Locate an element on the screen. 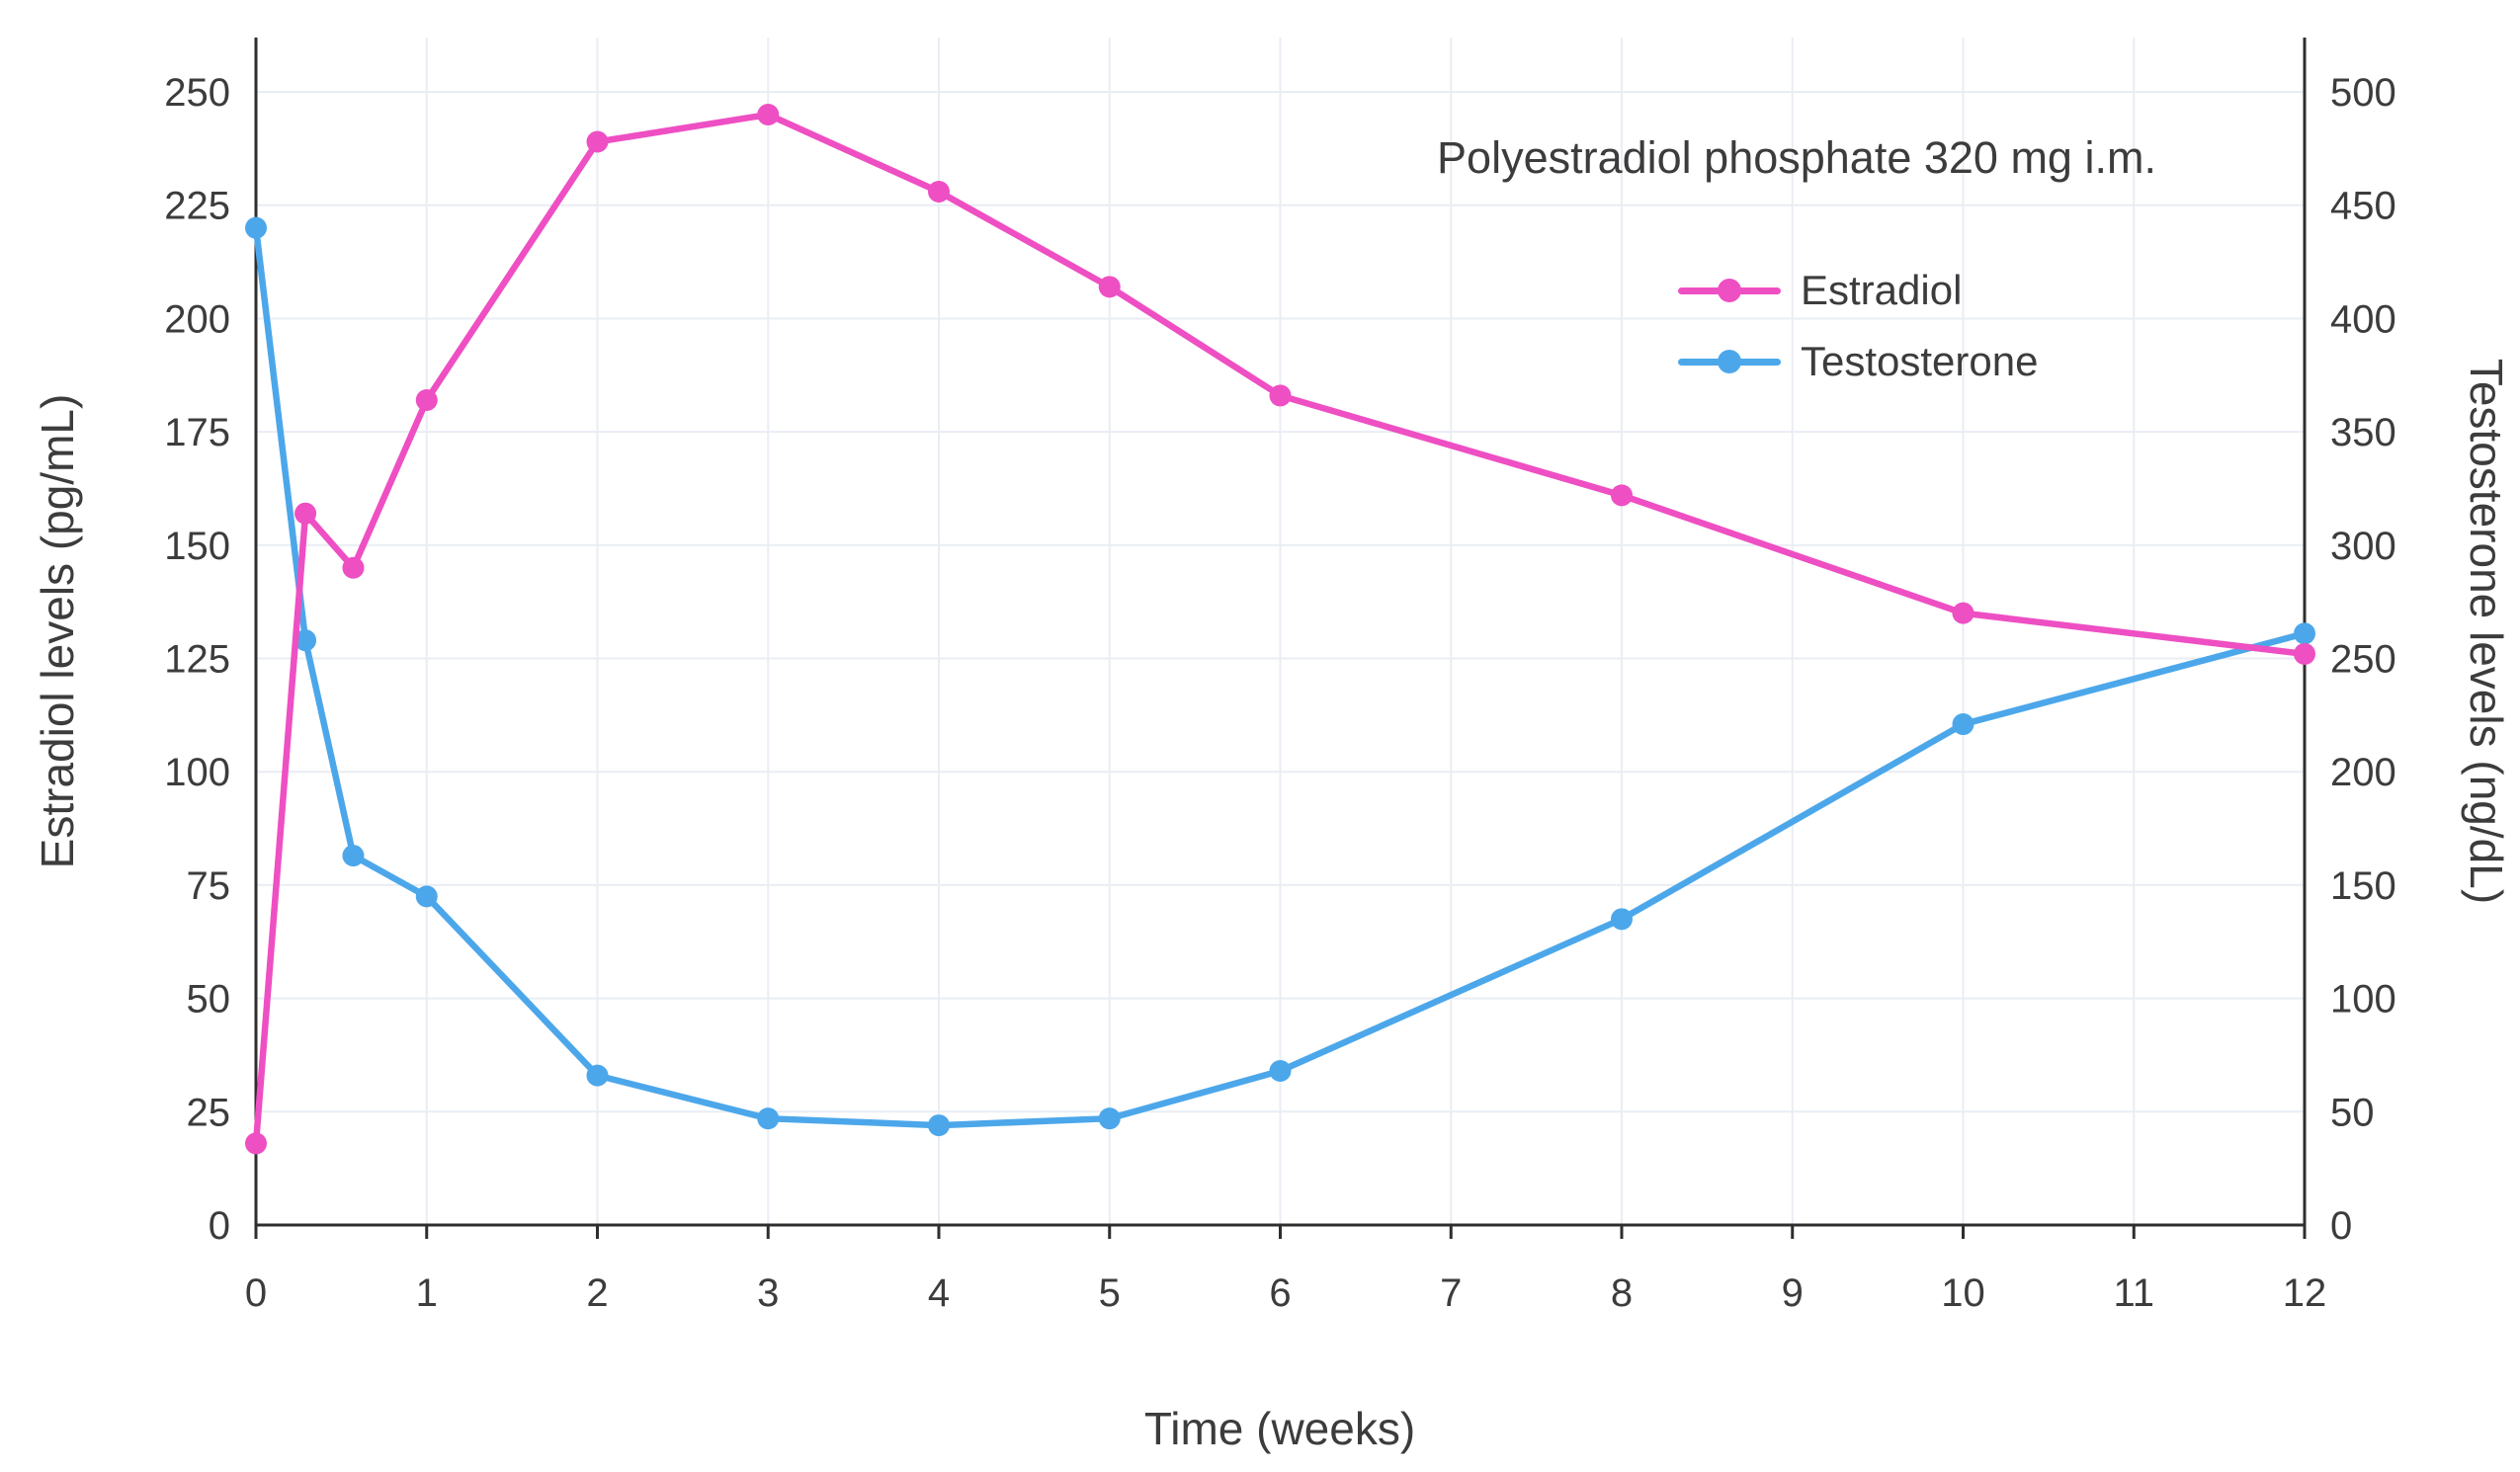 The height and width of the screenshot is (1472, 2520). y-right-tick-label: 300 is located at coordinates (2363, 546).